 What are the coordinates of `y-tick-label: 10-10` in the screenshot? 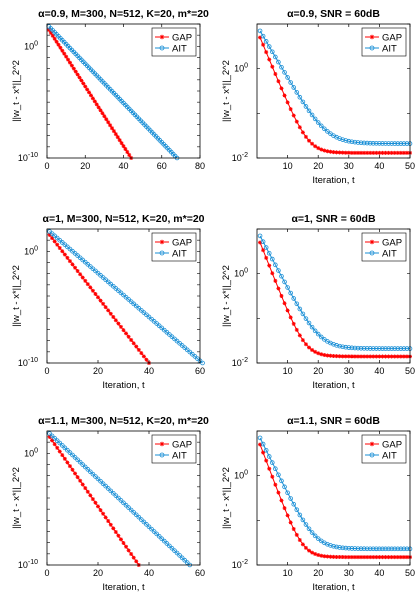 It's located at (28, 362).